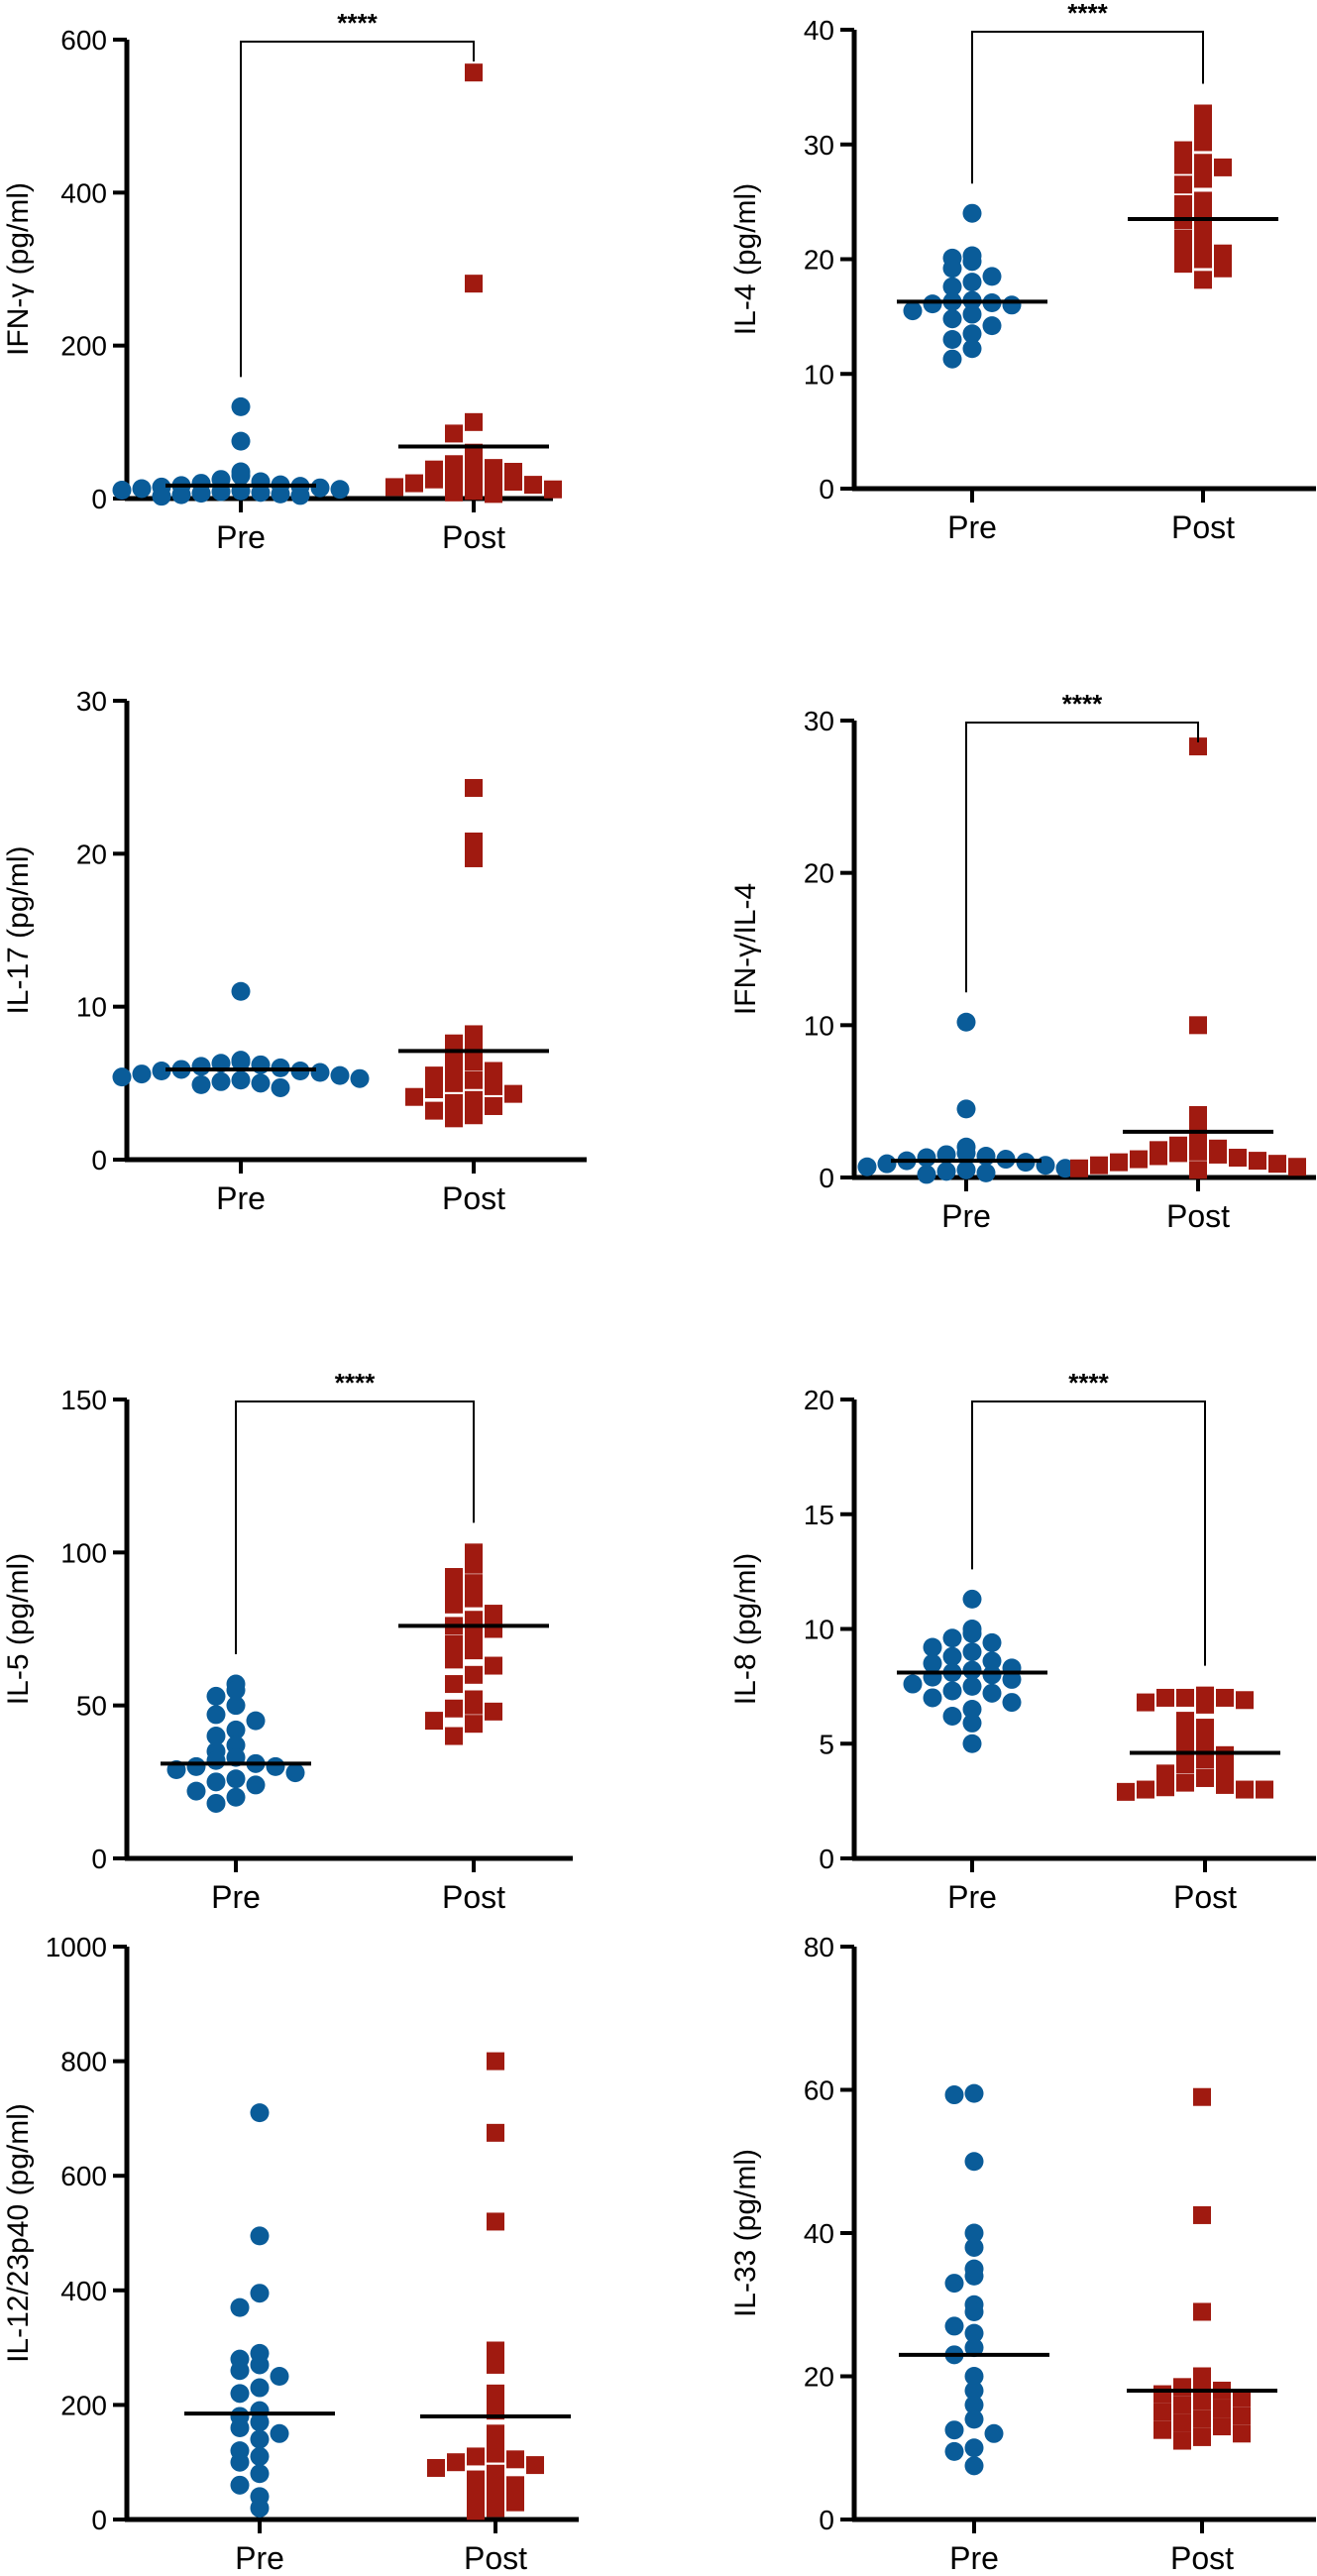 The height and width of the screenshot is (2576, 1317). What do you see at coordinates (18, 1629) in the screenshot?
I see `y-axis-title: IL-5 (pg/ml)` at bounding box center [18, 1629].